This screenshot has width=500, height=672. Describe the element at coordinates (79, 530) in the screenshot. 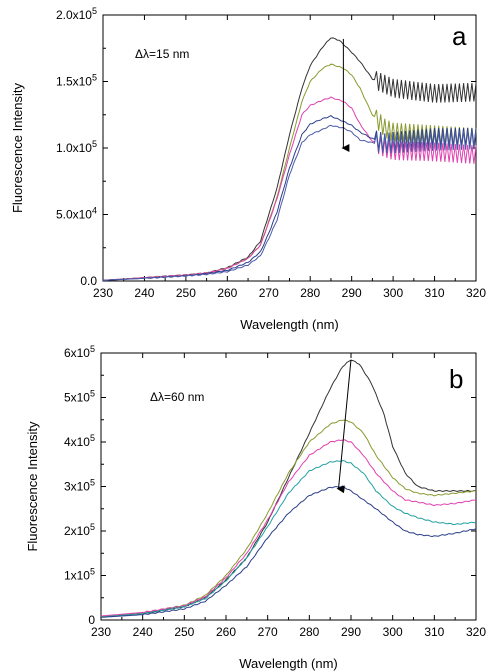

I see `panel-b-y-tick-label: 2x10⁵` at that location.